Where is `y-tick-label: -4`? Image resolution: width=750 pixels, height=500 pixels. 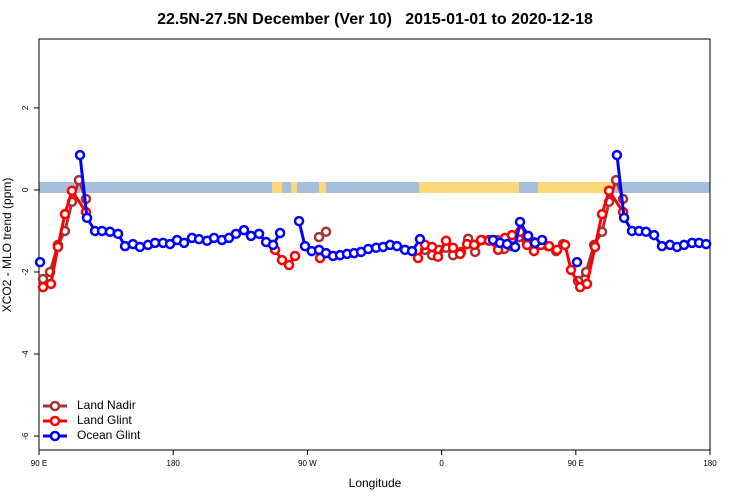
y-tick-label: -4 is located at coordinates (25, 354).